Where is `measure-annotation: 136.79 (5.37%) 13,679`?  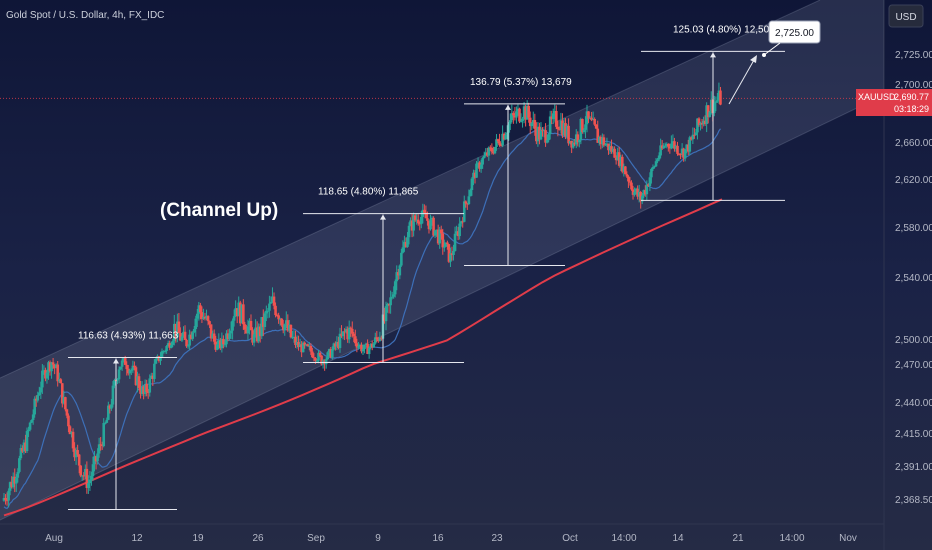
measure-annotation: 136.79 (5.37%) 13,679 is located at coordinates (518, 171).